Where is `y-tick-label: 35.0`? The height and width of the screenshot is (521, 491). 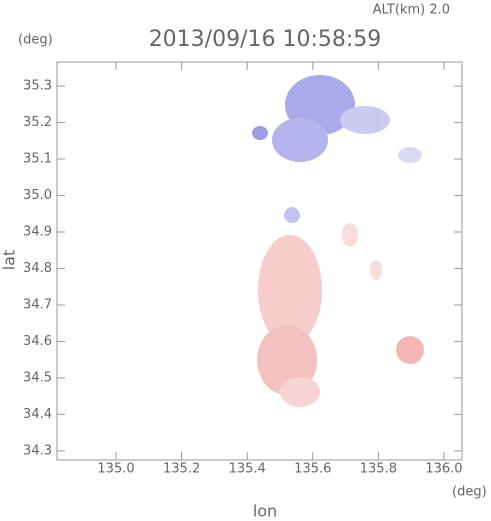
y-tick-label: 35.0 is located at coordinates (37, 195).